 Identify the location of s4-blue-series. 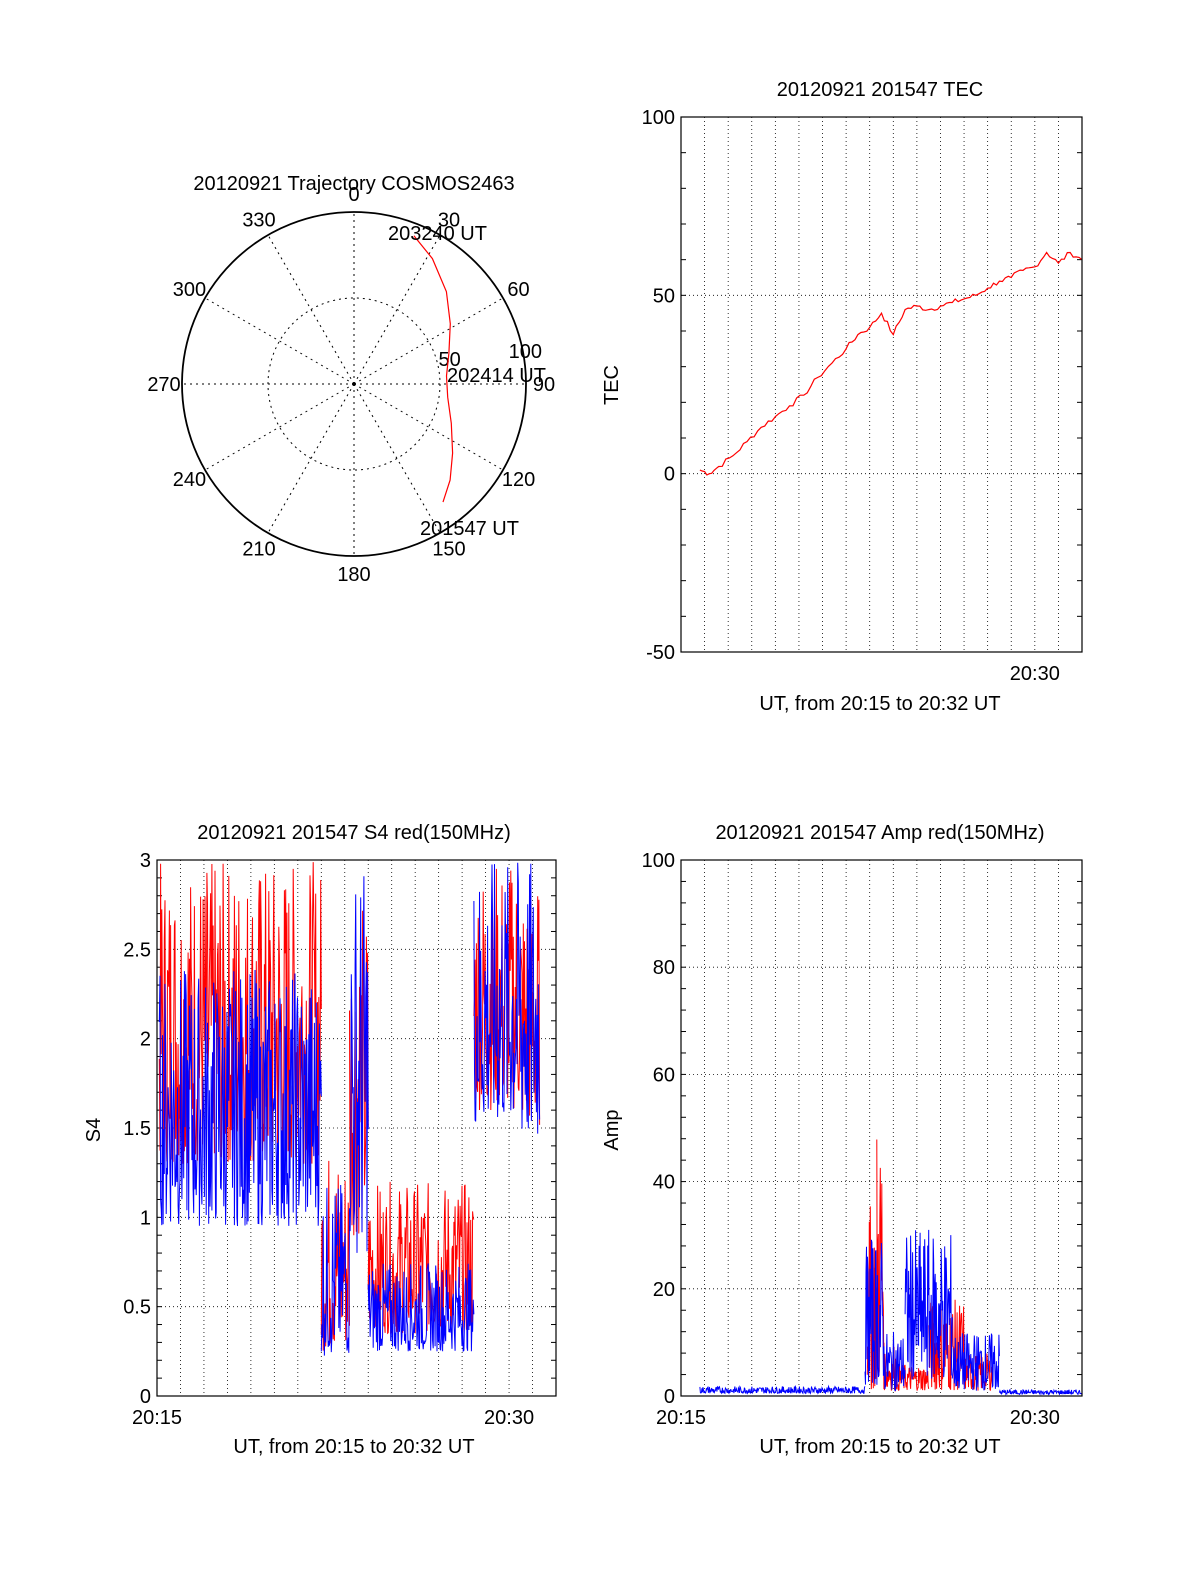
(349, 1109).